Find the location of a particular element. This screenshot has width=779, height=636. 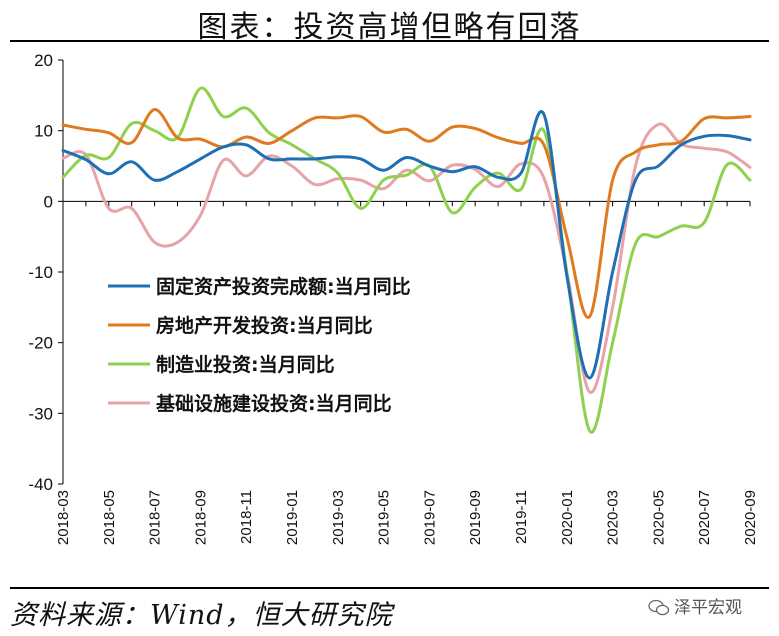

legend-label-real-estate-investment: 房地产开发投资:当月同比 is located at coordinates (264, 325).